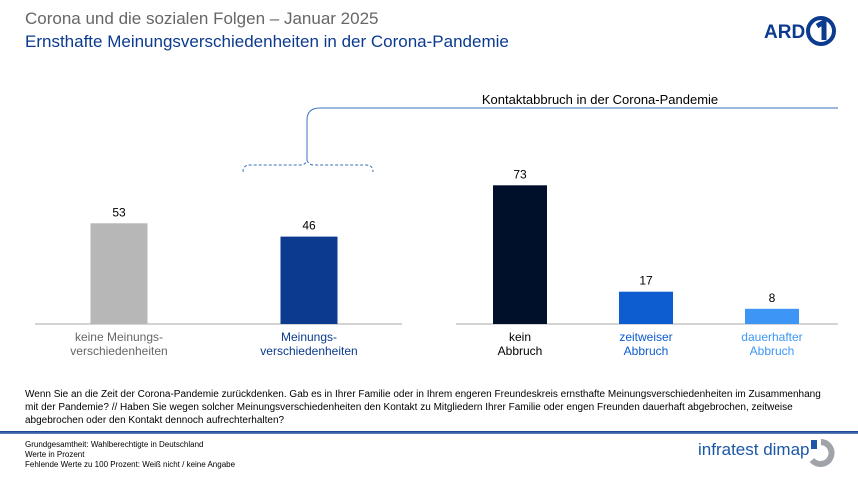 This screenshot has width=858, height=482. Describe the element at coordinates (309, 337) in the screenshot. I see `category-label: Meinungs-` at that location.